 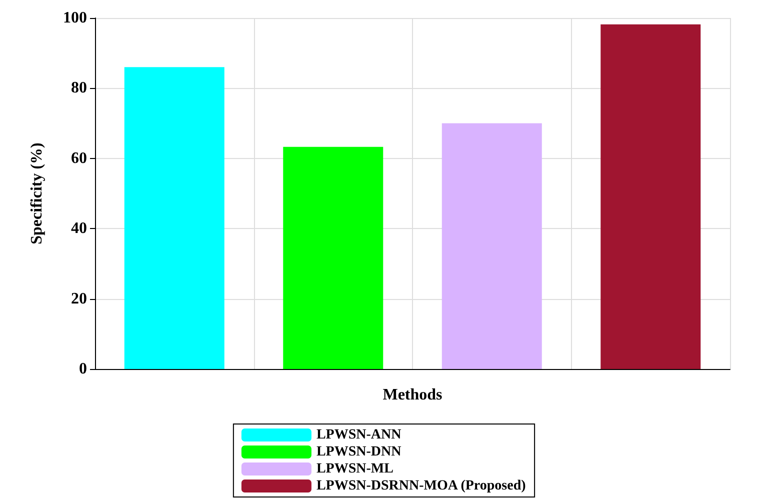 What do you see at coordinates (79, 88) in the screenshot?
I see `y-tick-label: 80` at bounding box center [79, 88].